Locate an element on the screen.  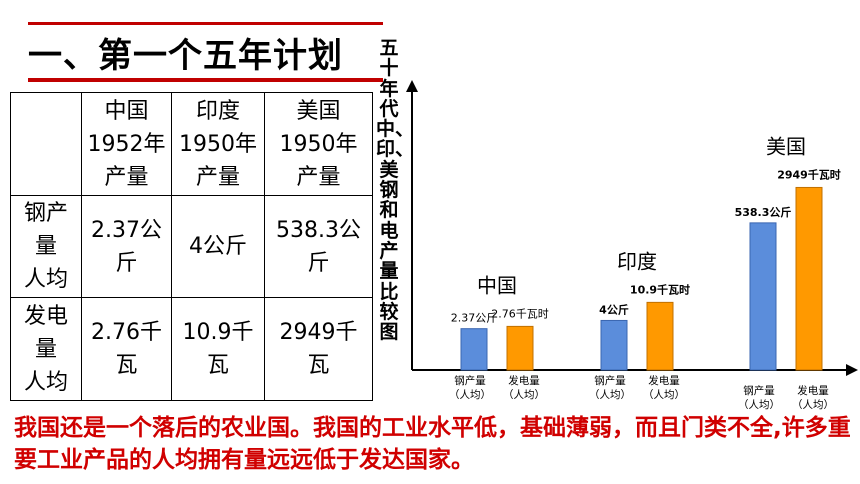
country-label-2: 美国 is located at coordinates (786, 146).